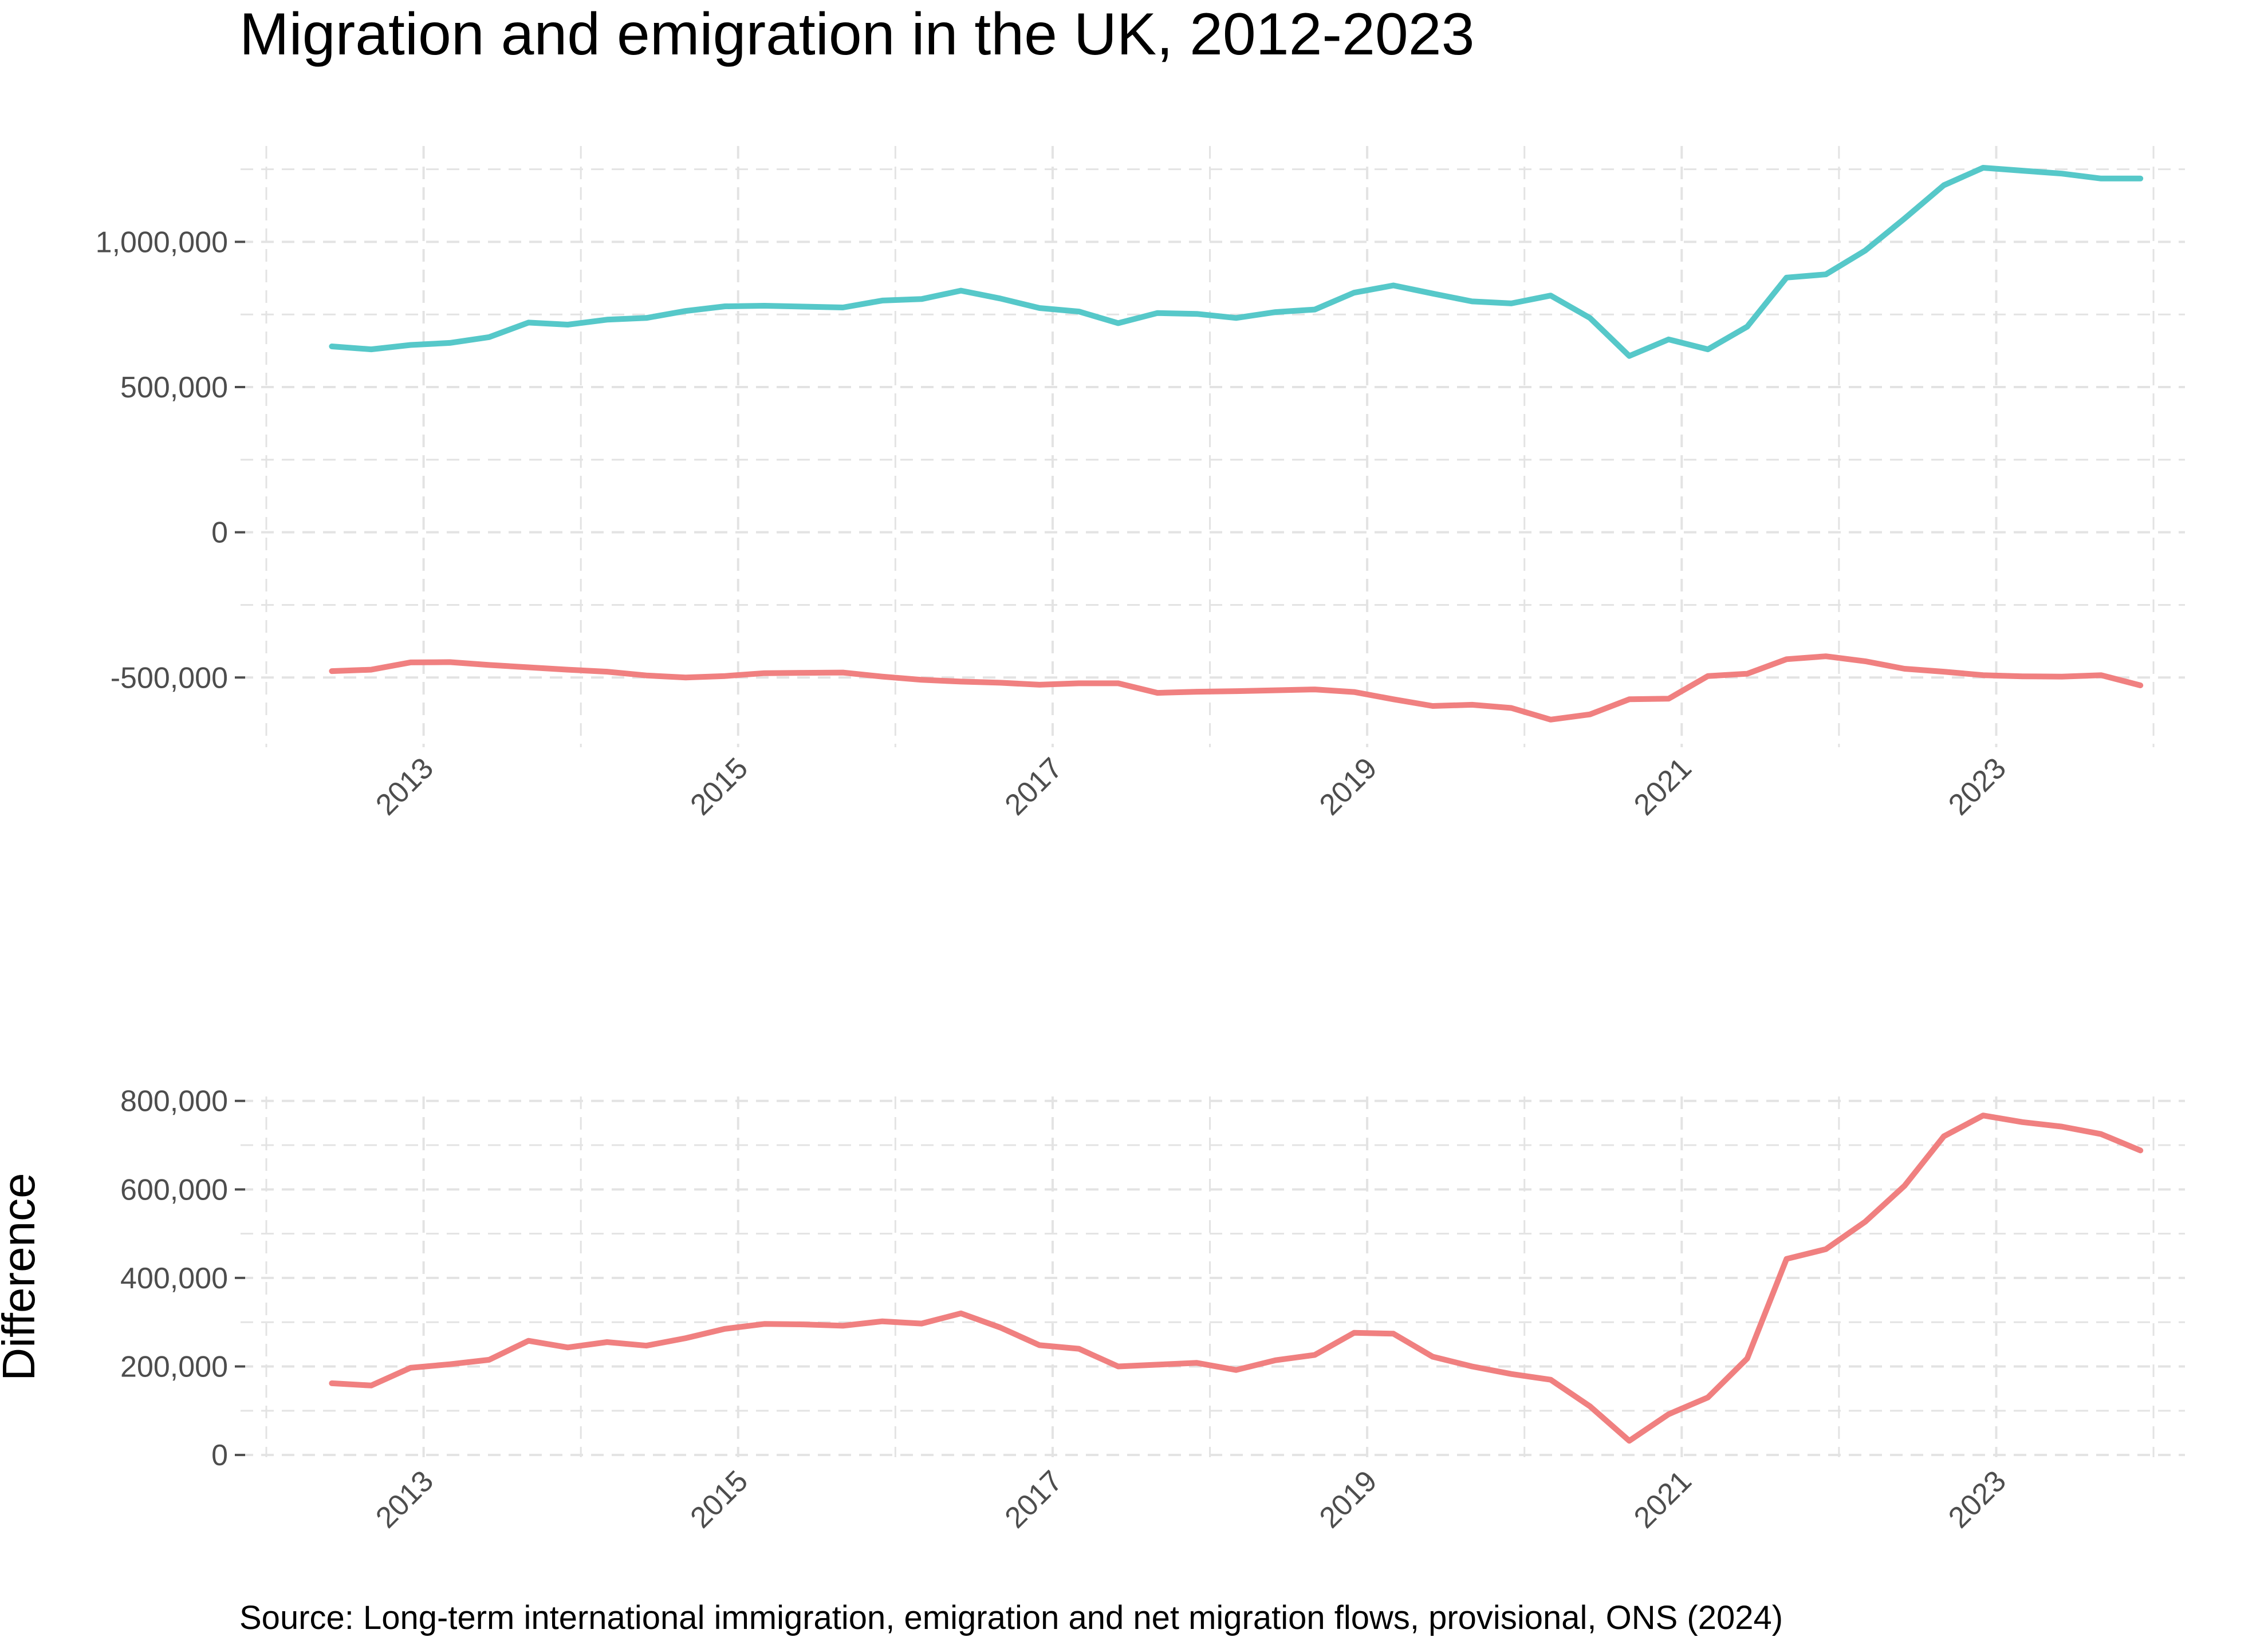  I want to click on y-tick-label: 400,000, so click(174, 1278).